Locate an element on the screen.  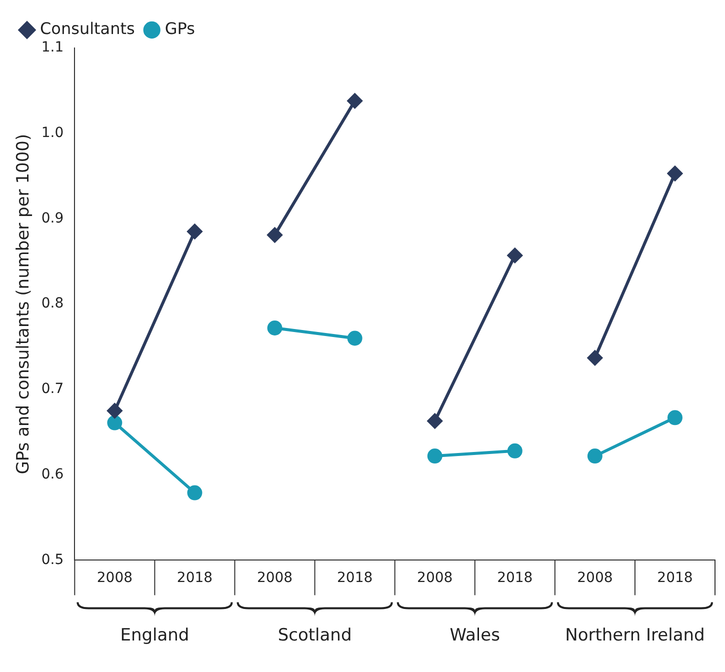
y-tick-label: 0.7 is located at coordinates (52, 389).